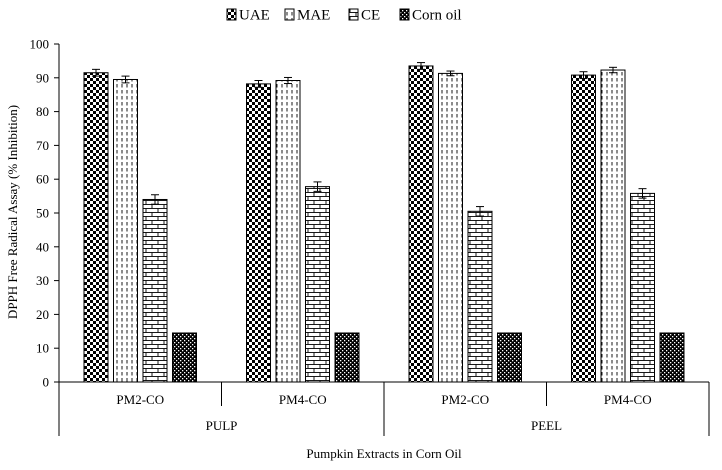 This screenshot has height=470, width=722. Describe the element at coordinates (42, 314) in the screenshot. I see `y-tick-label: 20` at that location.